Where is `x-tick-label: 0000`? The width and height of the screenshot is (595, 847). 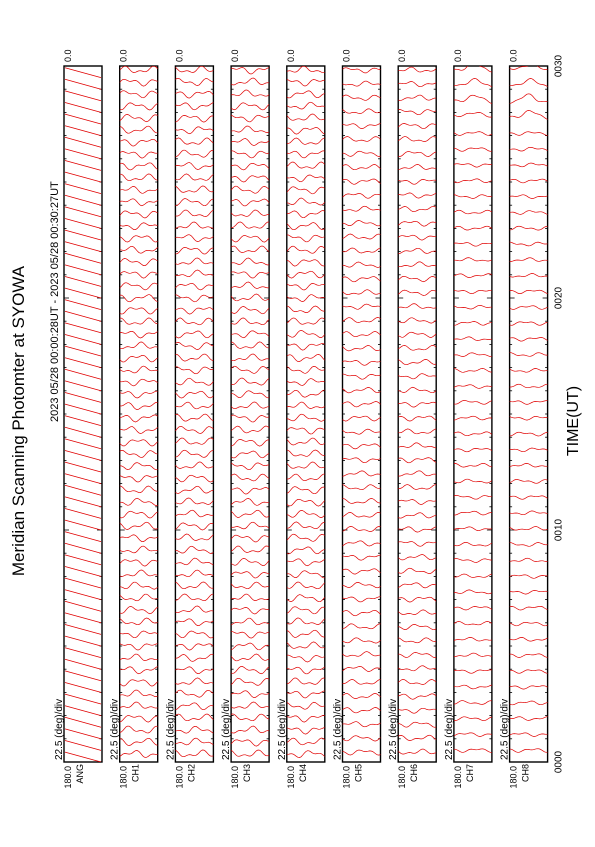 x-tick-label: 0000 is located at coordinates (559, 761).